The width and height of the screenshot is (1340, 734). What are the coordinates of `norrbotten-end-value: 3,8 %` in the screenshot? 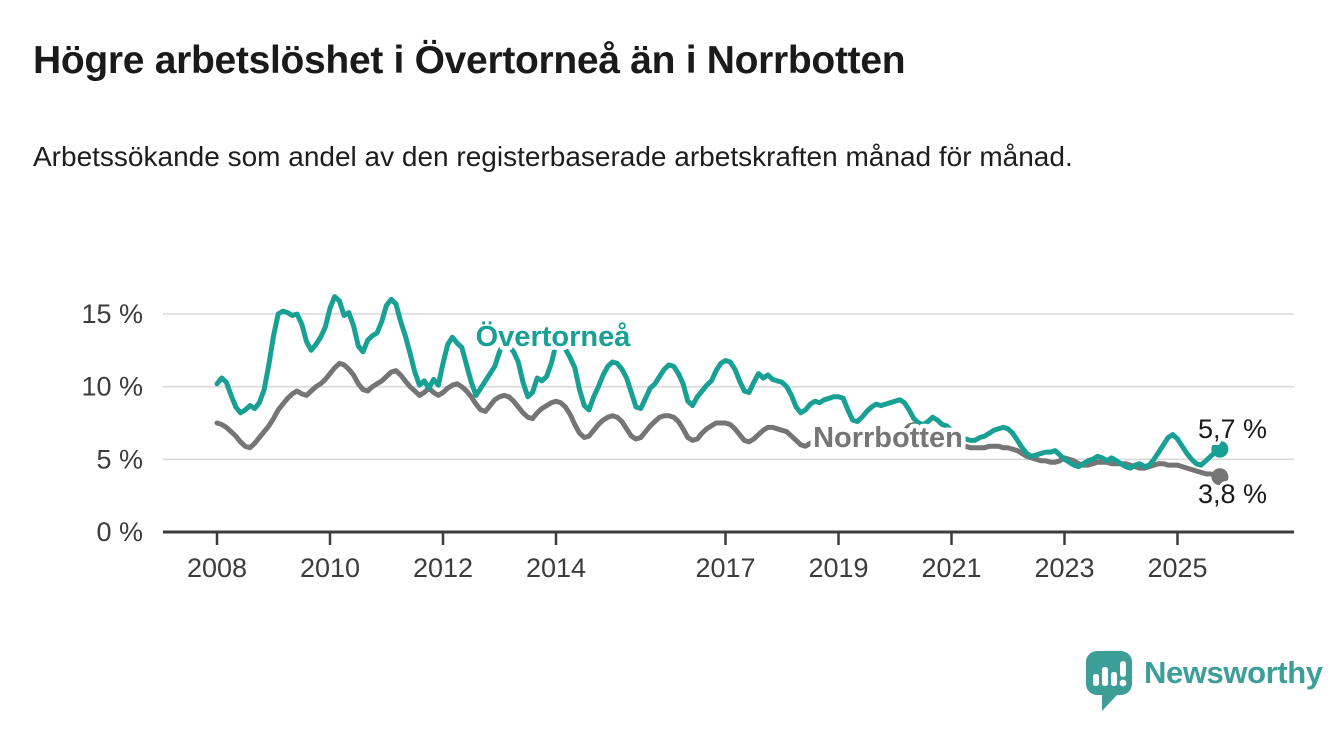 It's located at (1232, 494).